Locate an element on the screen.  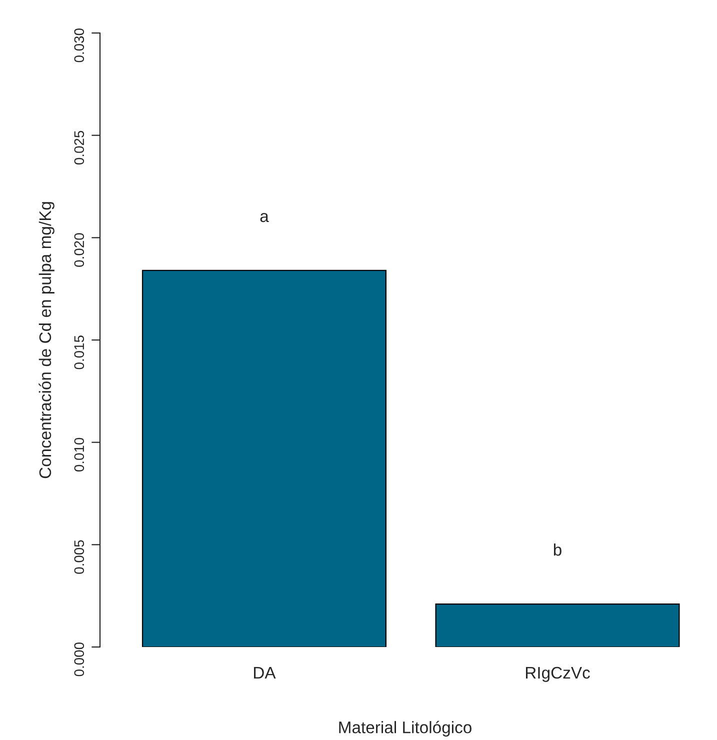
x-axis-title: Material Litológico is located at coordinates (405, 728).